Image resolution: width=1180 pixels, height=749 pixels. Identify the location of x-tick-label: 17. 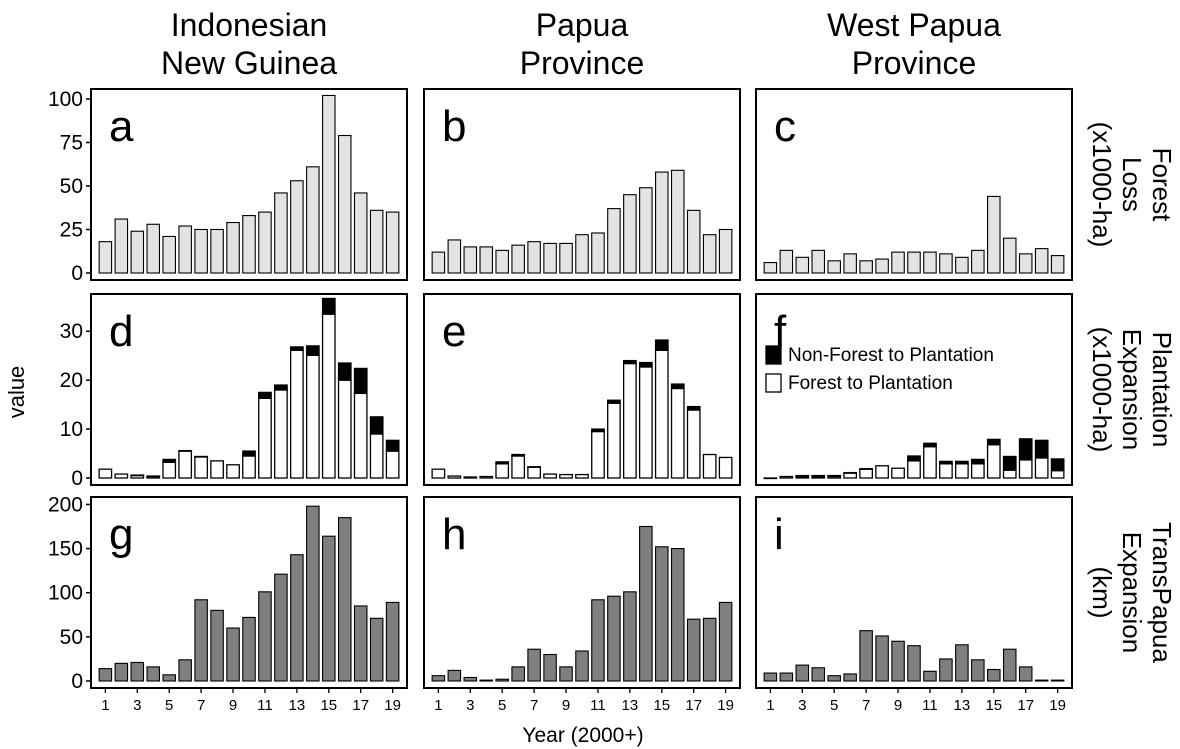
(1025, 705).